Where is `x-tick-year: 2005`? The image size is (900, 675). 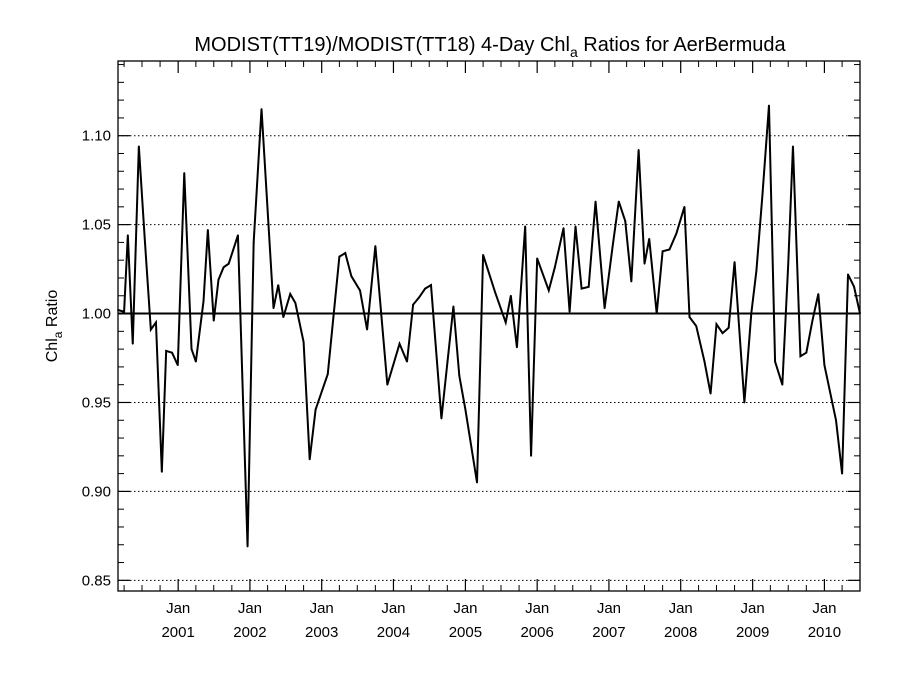 x-tick-year: 2005 is located at coordinates (465, 632).